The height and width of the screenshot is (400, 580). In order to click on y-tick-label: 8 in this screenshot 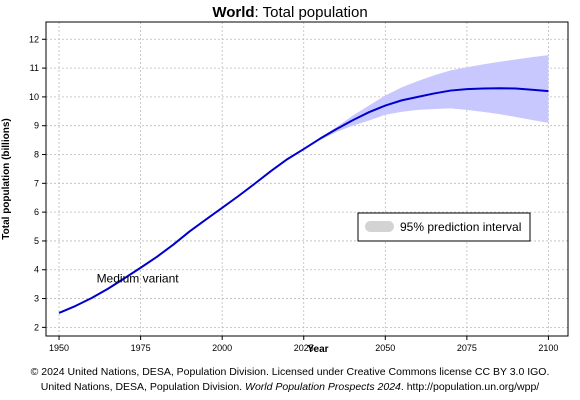, I will do `click(36, 155)`.